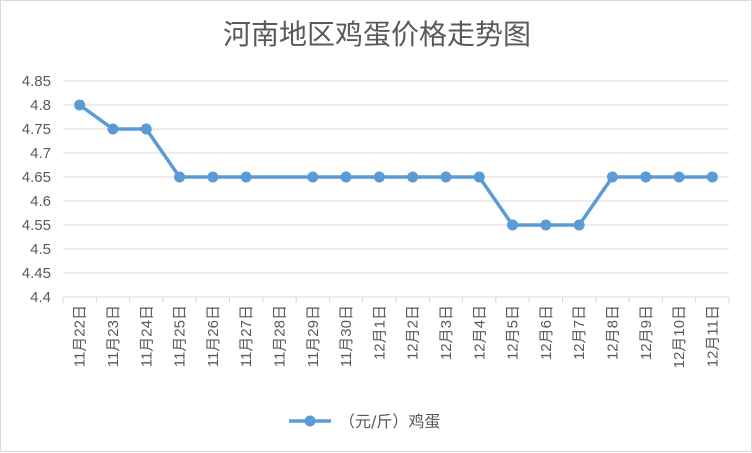 The height and width of the screenshot is (453, 752). Describe the element at coordinates (40, 297) in the screenshot. I see `y-tick-label: 4.4` at that location.